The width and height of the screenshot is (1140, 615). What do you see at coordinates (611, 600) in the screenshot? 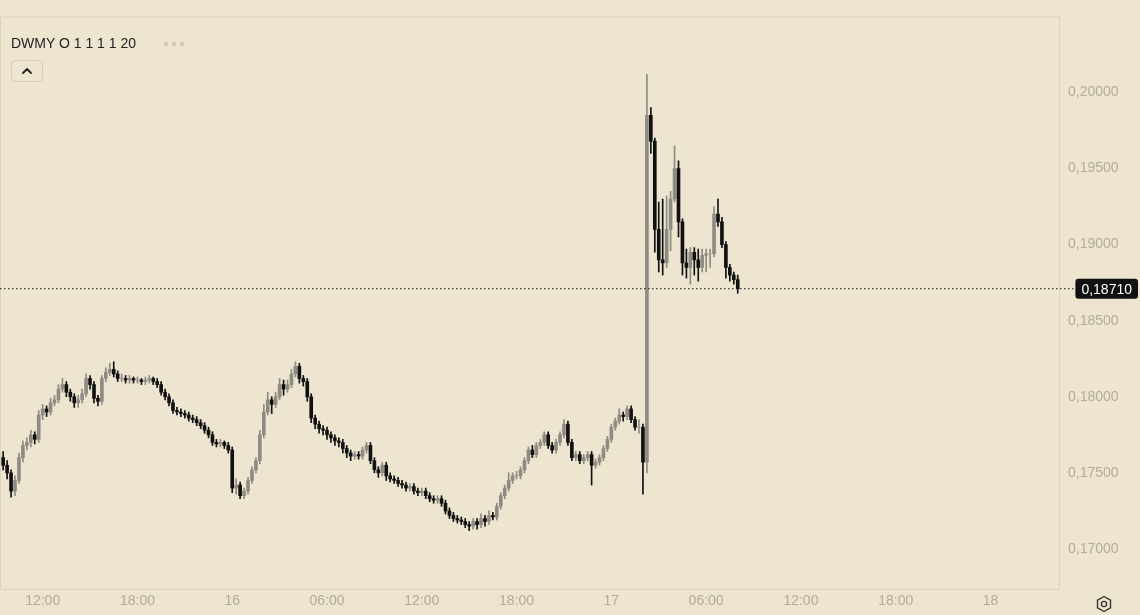
I see `x-tick-label: 17` at bounding box center [611, 600].